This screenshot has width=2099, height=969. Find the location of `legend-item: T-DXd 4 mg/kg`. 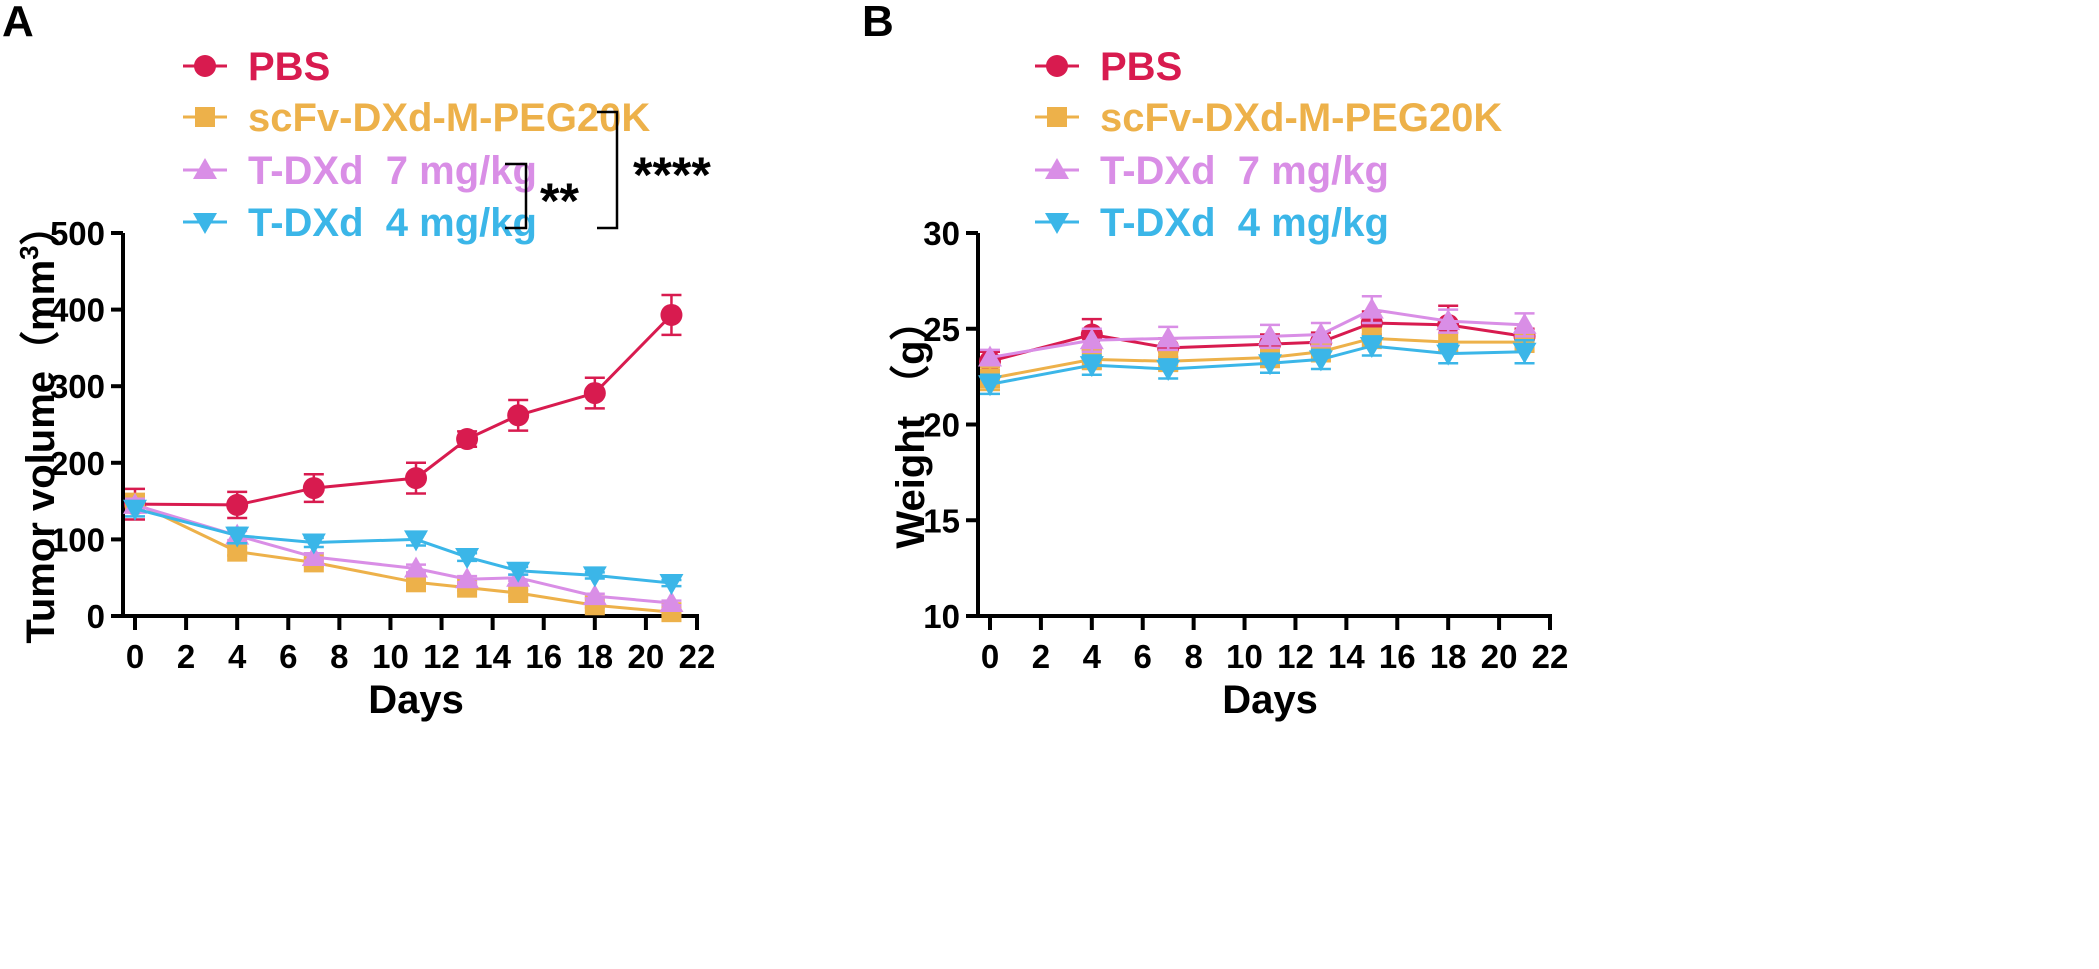

legend-item: T-DXd 4 mg/kg is located at coordinates (1212, 223).